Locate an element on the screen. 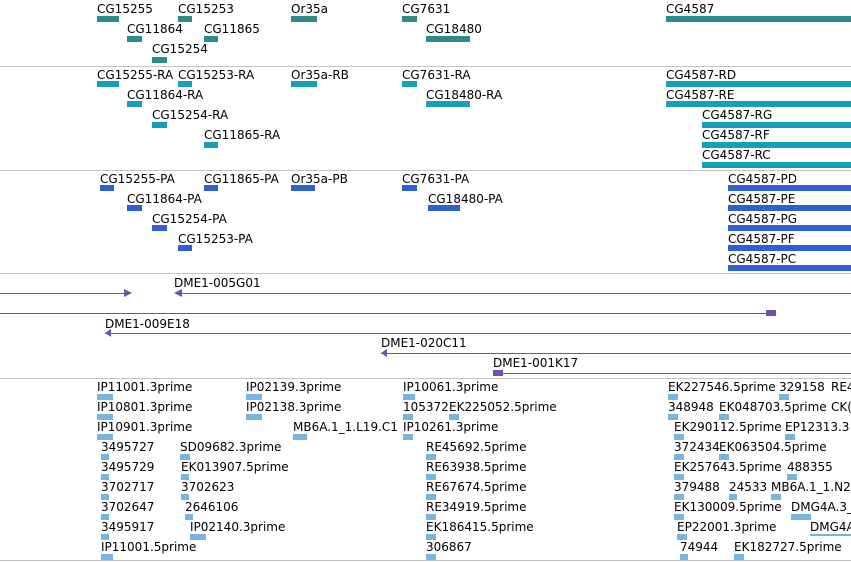  est-label: EK290112.5prime is located at coordinates (728, 427).